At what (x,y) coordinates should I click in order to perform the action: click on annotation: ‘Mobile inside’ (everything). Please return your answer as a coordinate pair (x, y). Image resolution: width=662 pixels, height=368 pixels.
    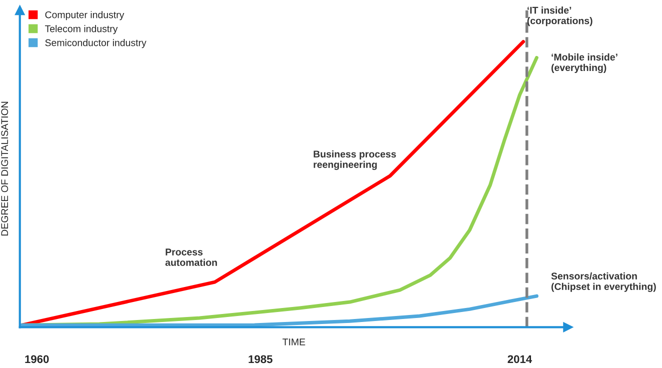
    Looking at the image, I should click on (584, 63).